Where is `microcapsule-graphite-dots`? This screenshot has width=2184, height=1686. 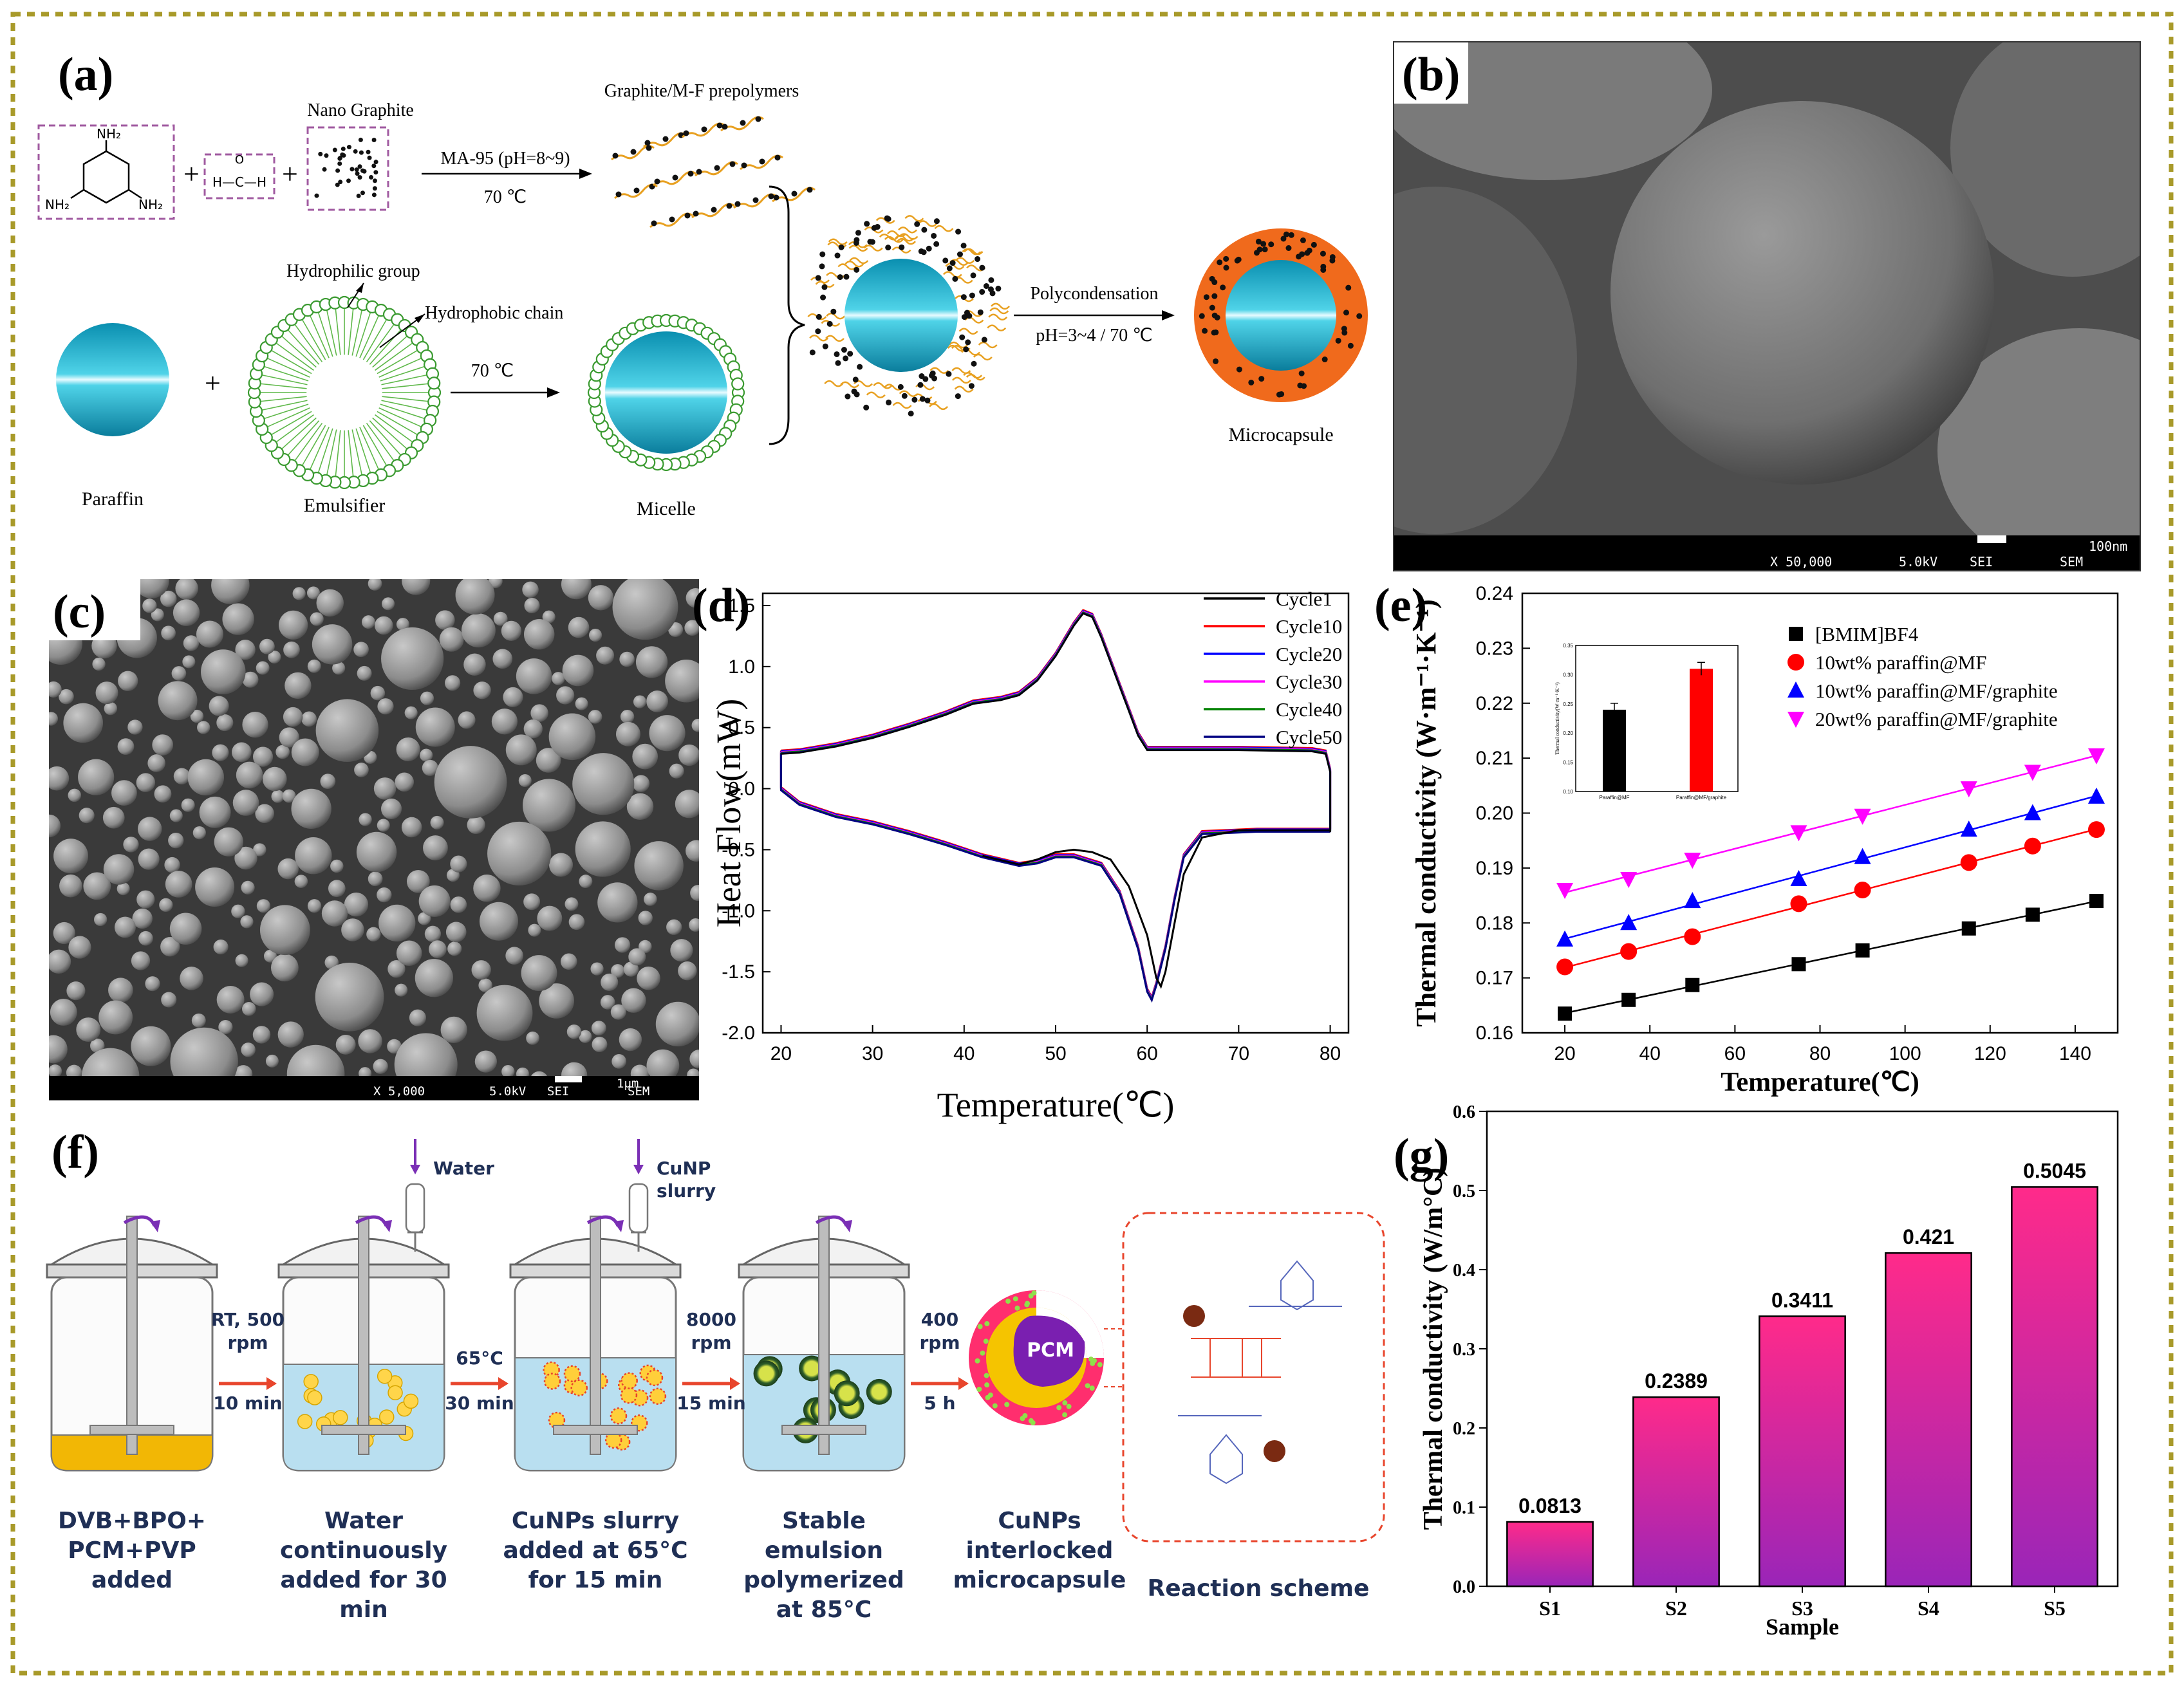 microcapsule-graphite-dots is located at coordinates (1281, 314).